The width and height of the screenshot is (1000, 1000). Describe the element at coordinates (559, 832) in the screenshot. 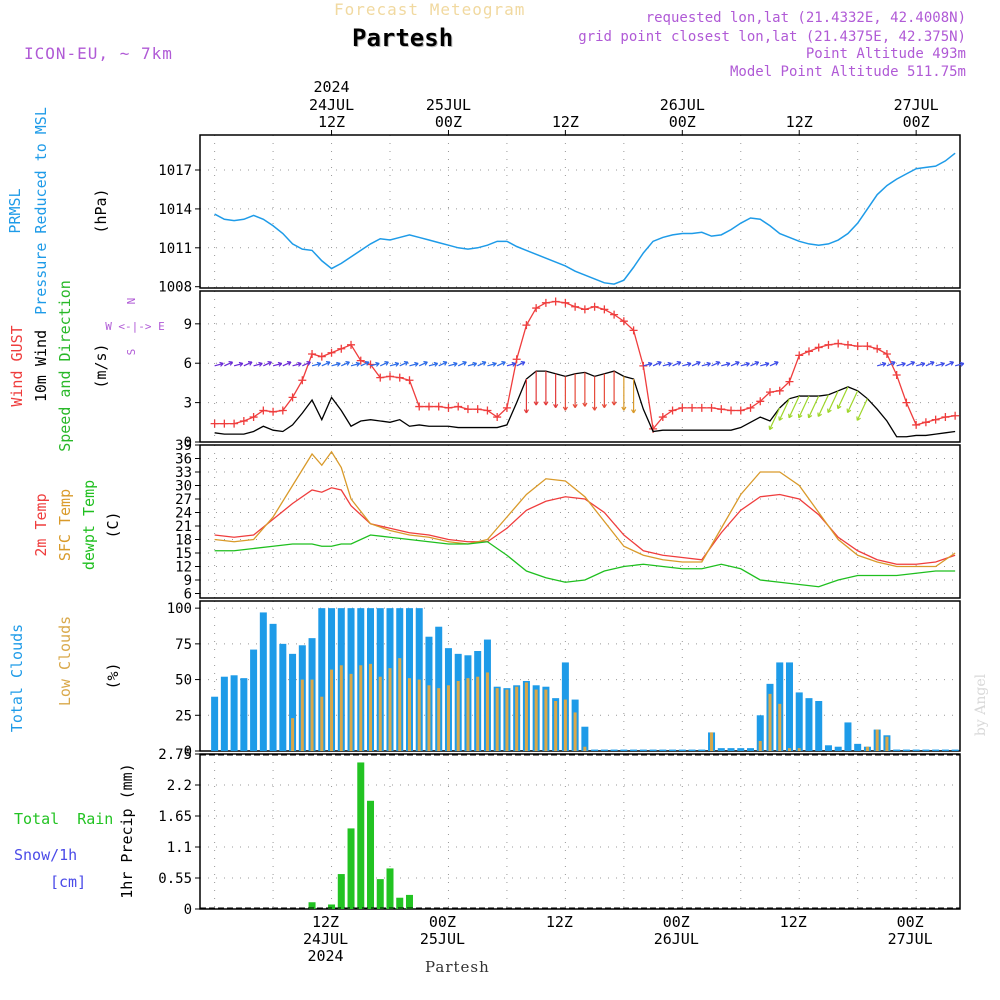

I see `panel-5: 0 0.55 1.1 1.65 2.2 2.75` at that location.